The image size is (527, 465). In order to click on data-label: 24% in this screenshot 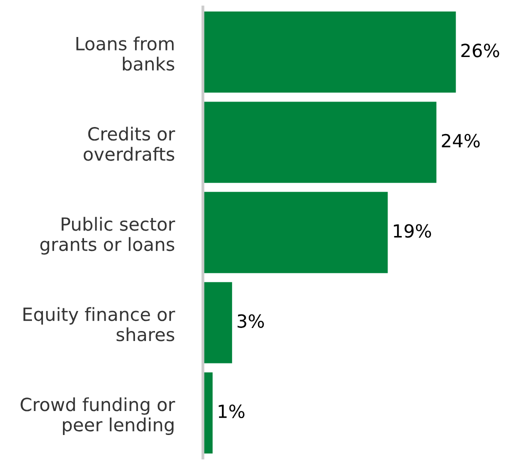, I will do `click(461, 141)`.